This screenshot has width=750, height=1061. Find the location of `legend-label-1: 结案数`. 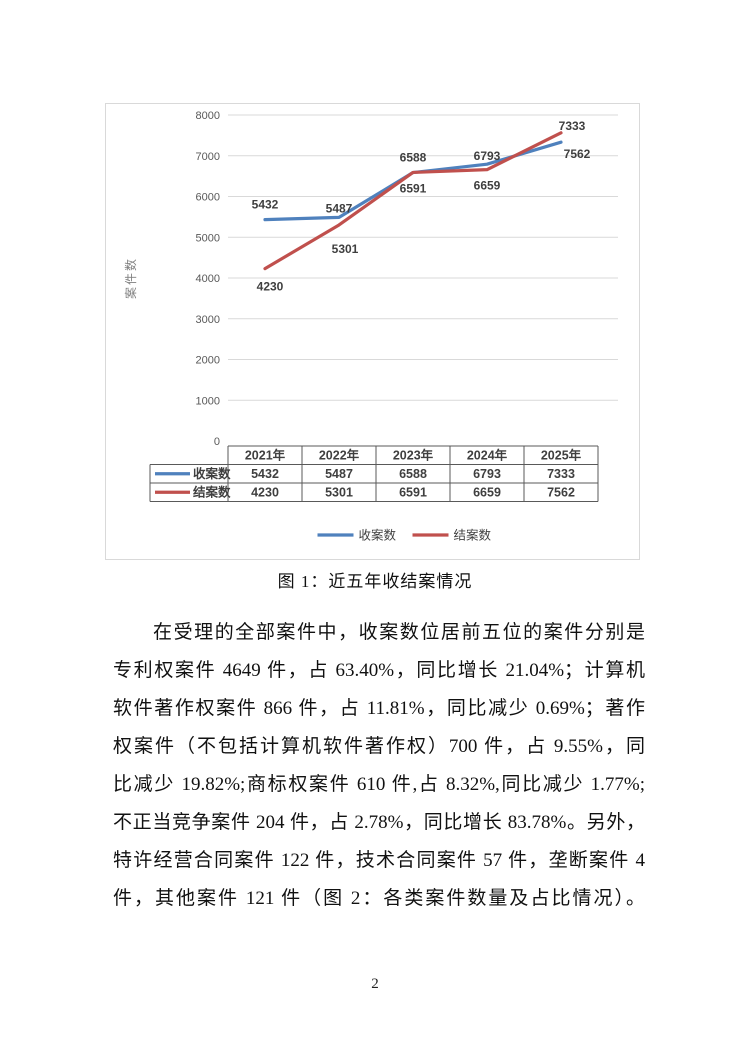

legend-label-1: 结案数 is located at coordinates (473, 535).